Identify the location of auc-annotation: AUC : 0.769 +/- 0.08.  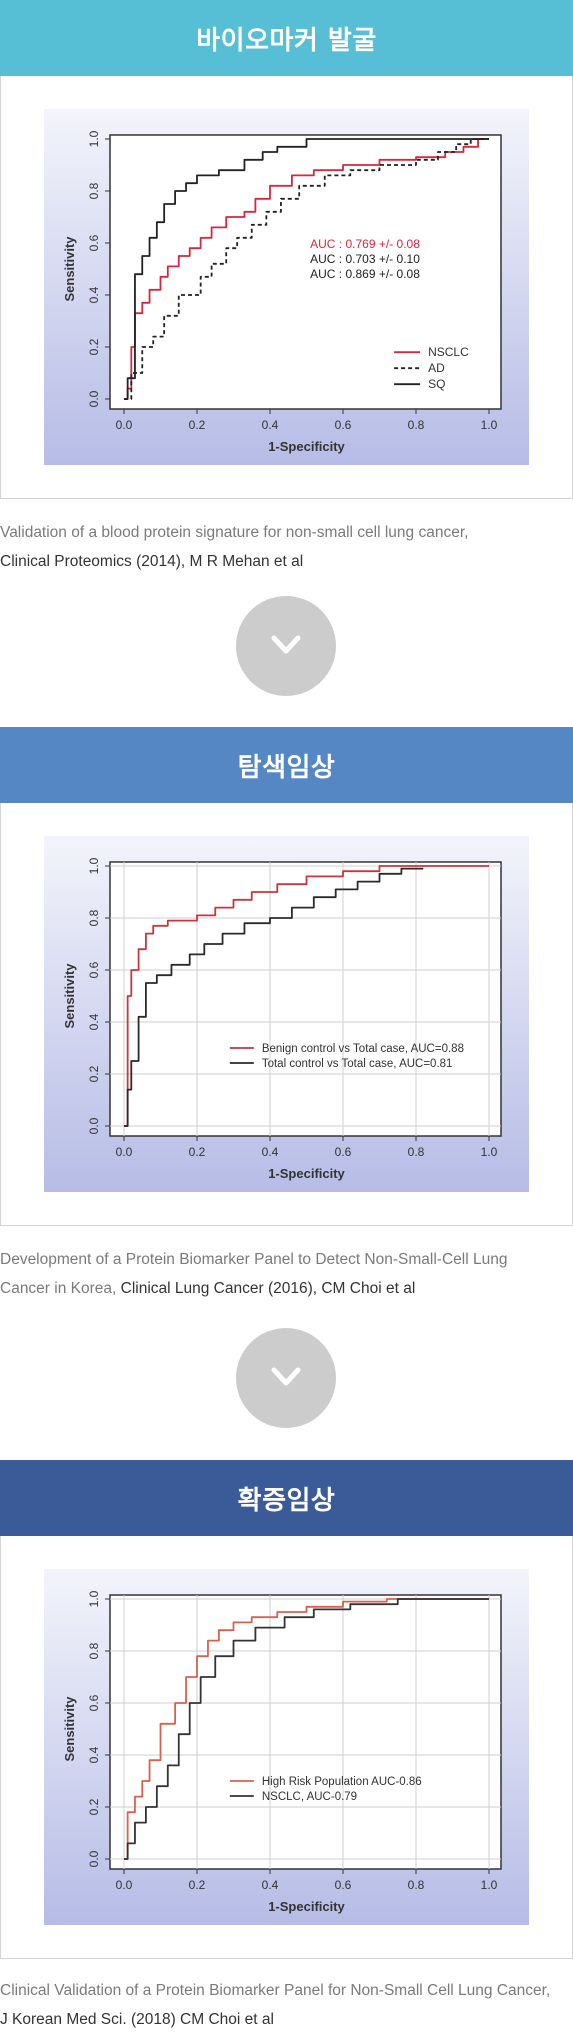
(365, 244).